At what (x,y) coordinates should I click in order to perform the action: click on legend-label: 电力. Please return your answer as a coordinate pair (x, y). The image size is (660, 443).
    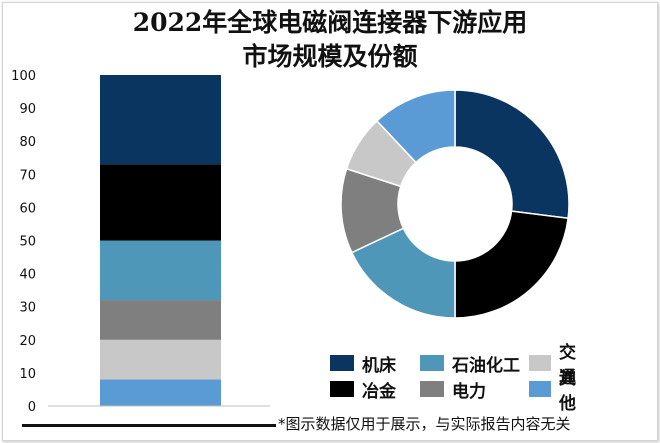
    Looking at the image, I should click on (469, 391).